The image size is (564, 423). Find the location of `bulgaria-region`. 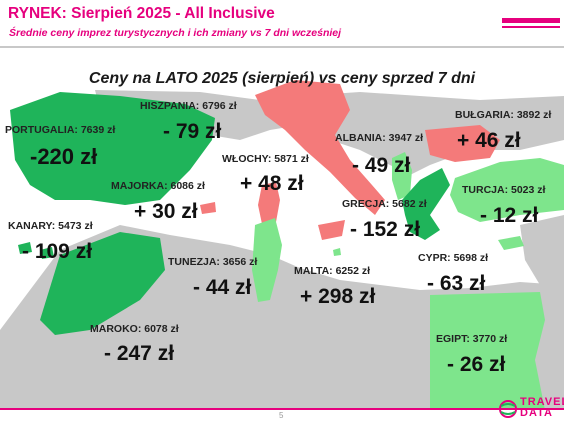

bulgaria-region is located at coordinates (462, 143).